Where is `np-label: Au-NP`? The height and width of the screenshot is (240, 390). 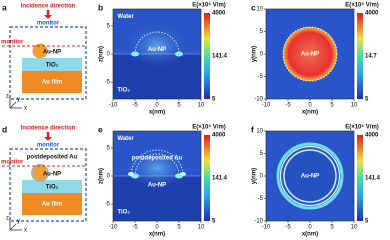 np-label: Au-NP is located at coordinates (52, 53).